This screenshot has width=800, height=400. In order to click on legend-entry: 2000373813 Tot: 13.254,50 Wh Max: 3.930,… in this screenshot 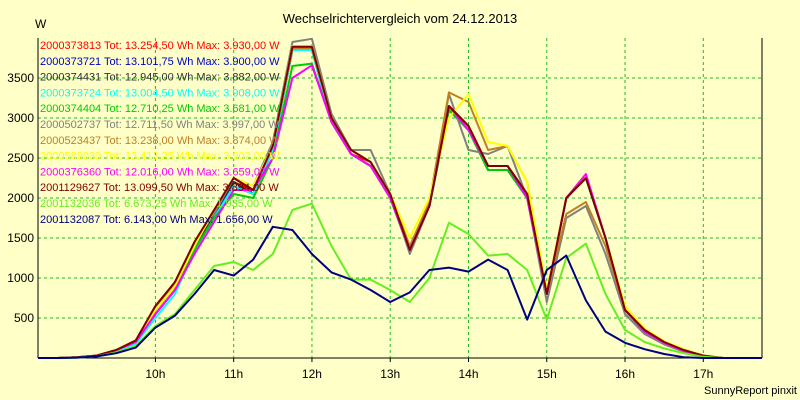, I will do `click(160, 46)`.